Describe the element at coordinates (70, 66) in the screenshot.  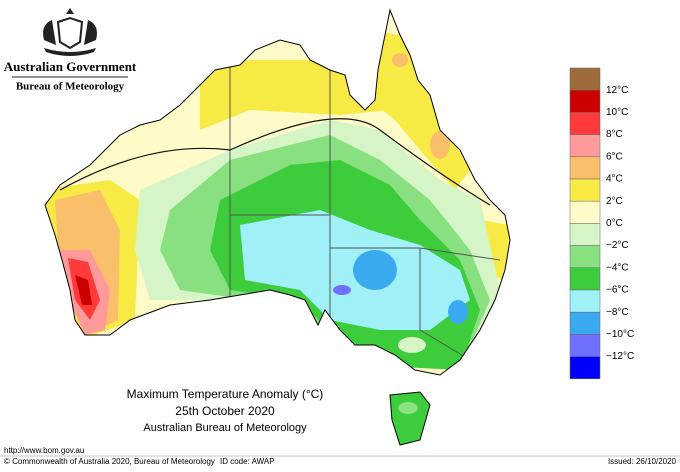
I see `government-name: Australian Government` at that location.